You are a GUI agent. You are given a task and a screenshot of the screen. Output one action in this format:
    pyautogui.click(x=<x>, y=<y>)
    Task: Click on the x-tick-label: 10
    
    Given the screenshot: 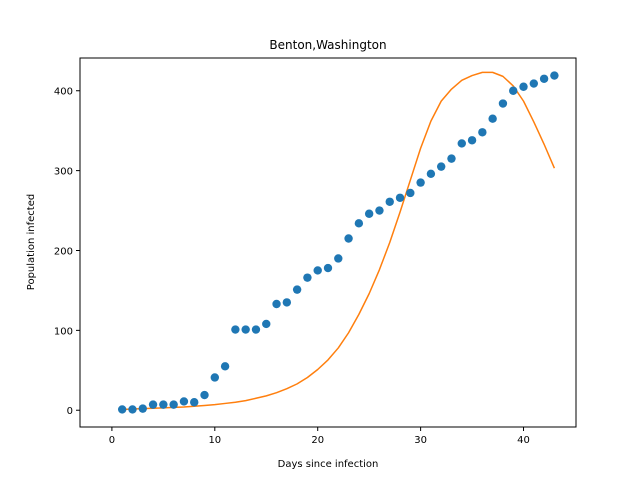 What is the action you would take?
    pyautogui.click(x=214, y=440)
    